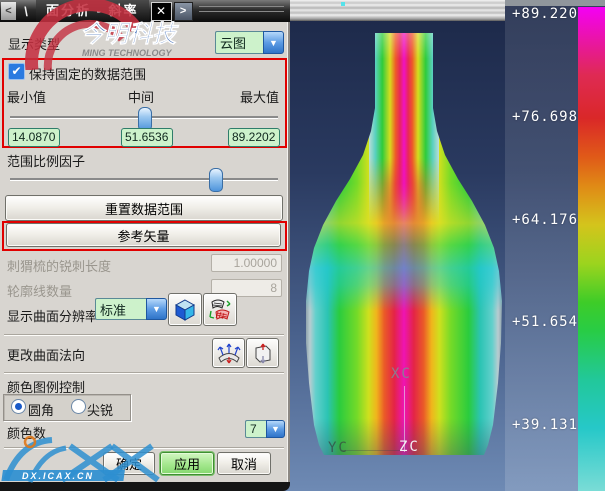 This screenshot has width=605, height=491. Describe the element at coordinates (127, 53) in the screenshot. I see `watermark-top-subtext: MING TECHNOLOGY` at that location.